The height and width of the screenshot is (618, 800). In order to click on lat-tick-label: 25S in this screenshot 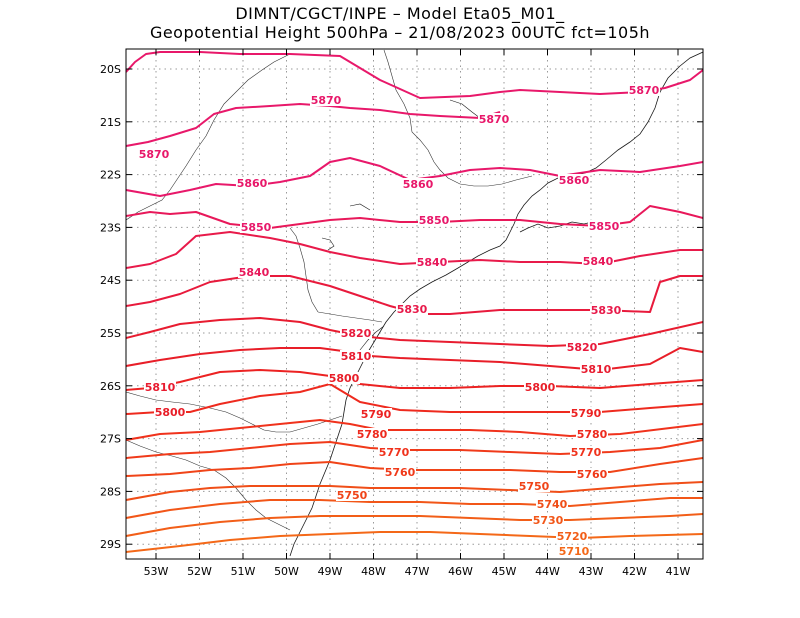, I will do `click(110, 333)`.